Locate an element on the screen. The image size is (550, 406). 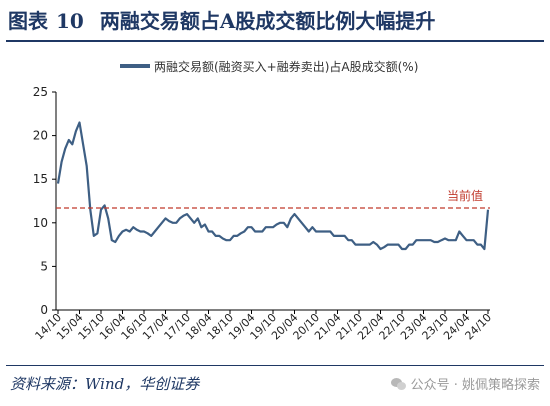
wechat-icon is located at coordinates (398, 384).